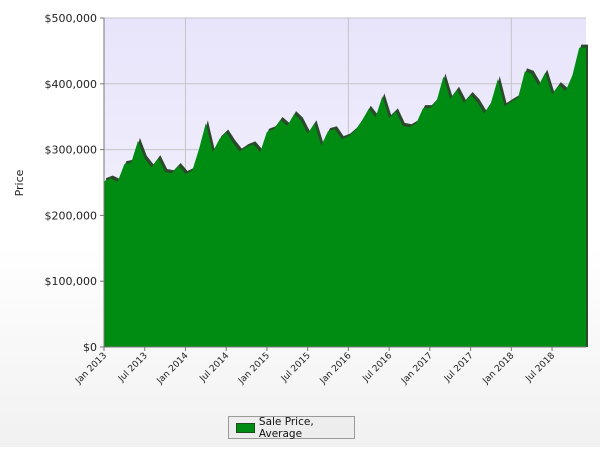 Image resolution: width=600 pixels, height=451 pixels. What do you see at coordinates (133, 368) in the screenshot?
I see `x-tick-label: Jul 2013` at bounding box center [133, 368].